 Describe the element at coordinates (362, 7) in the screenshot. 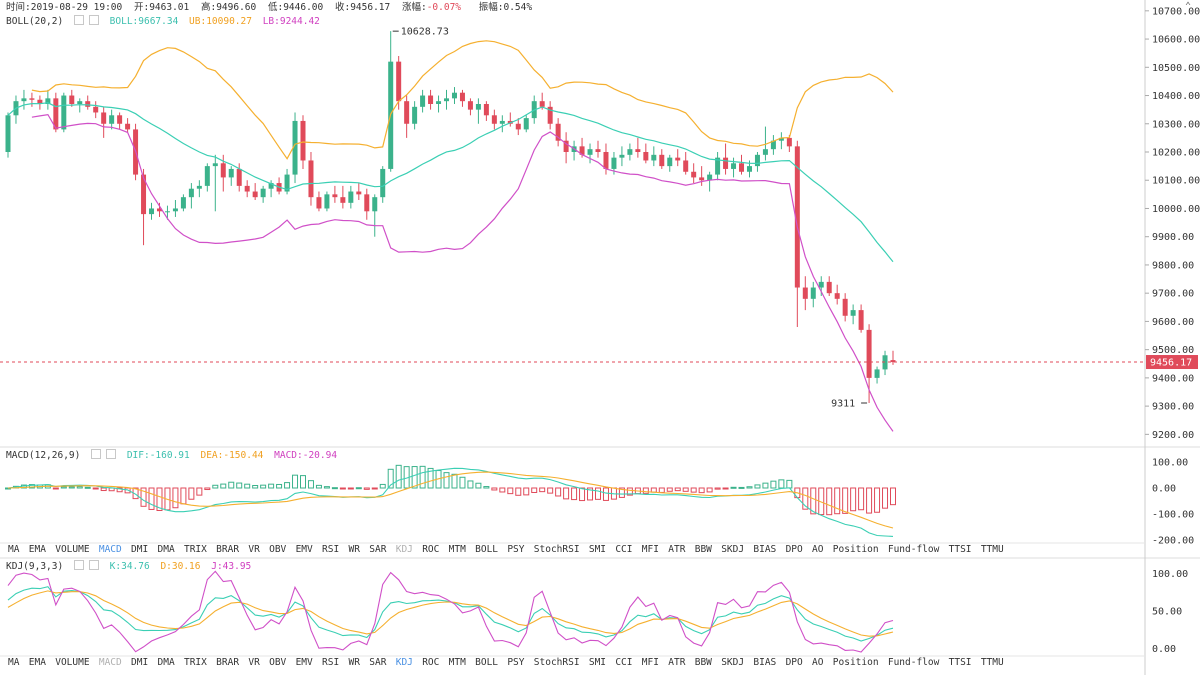

I see `close-label: 收:9456.17` at that location.